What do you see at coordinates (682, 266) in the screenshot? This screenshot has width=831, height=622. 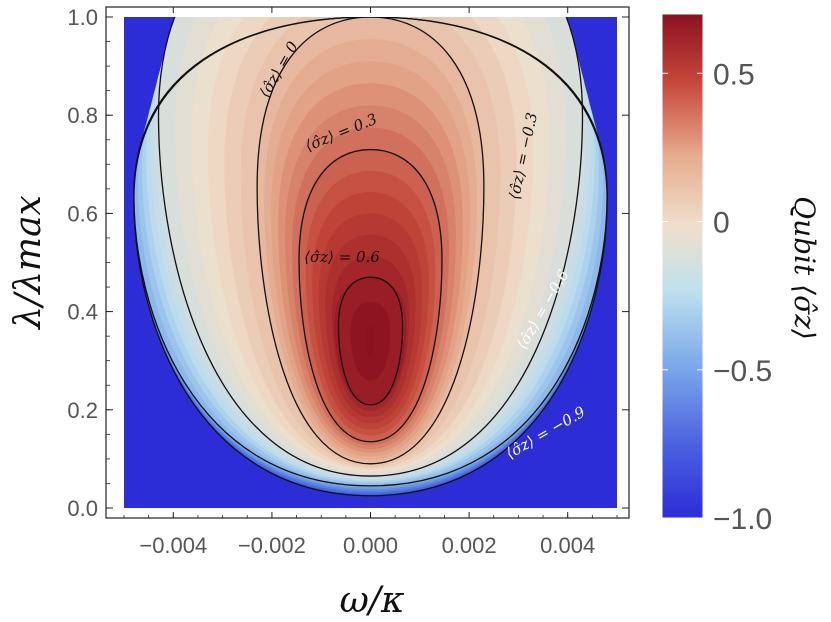 I see `colorbar` at bounding box center [682, 266].